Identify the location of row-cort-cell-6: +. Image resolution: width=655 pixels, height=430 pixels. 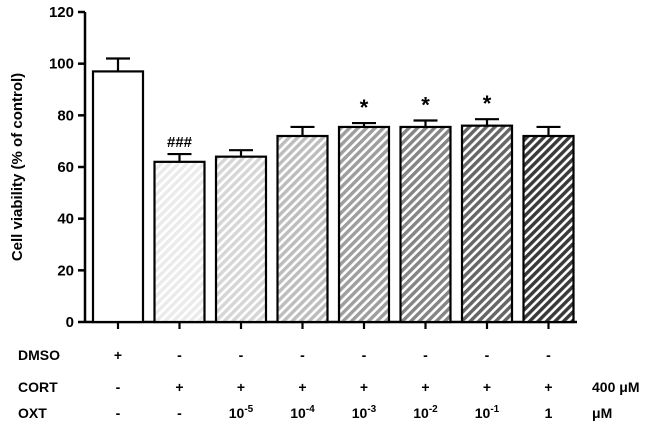
(425, 387).